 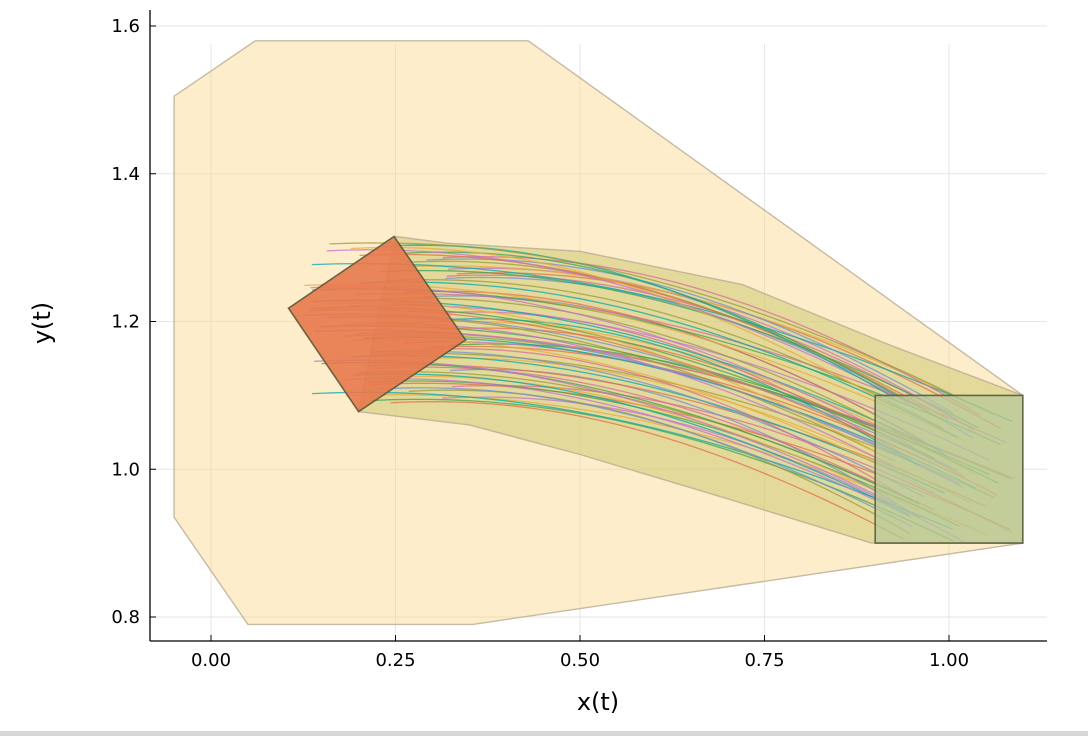 What do you see at coordinates (125, 26) in the screenshot?
I see `y-tick-label: 1.6` at bounding box center [125, 26].